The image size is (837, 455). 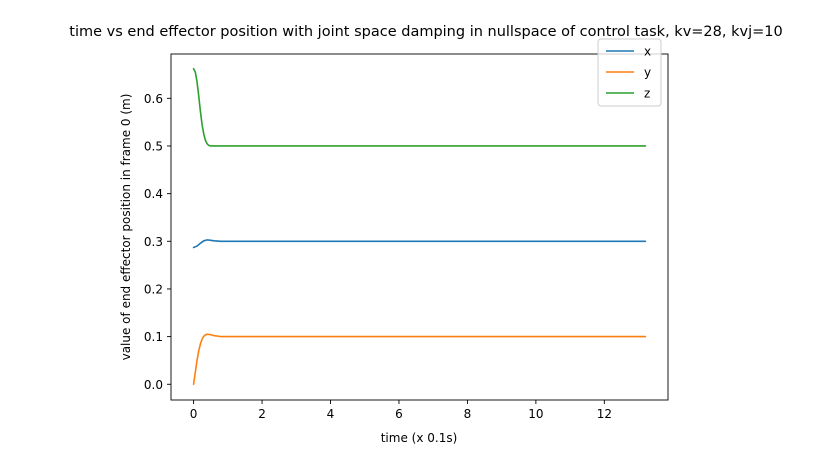 I want to click on series-line-y, so click(x=419, y=359).